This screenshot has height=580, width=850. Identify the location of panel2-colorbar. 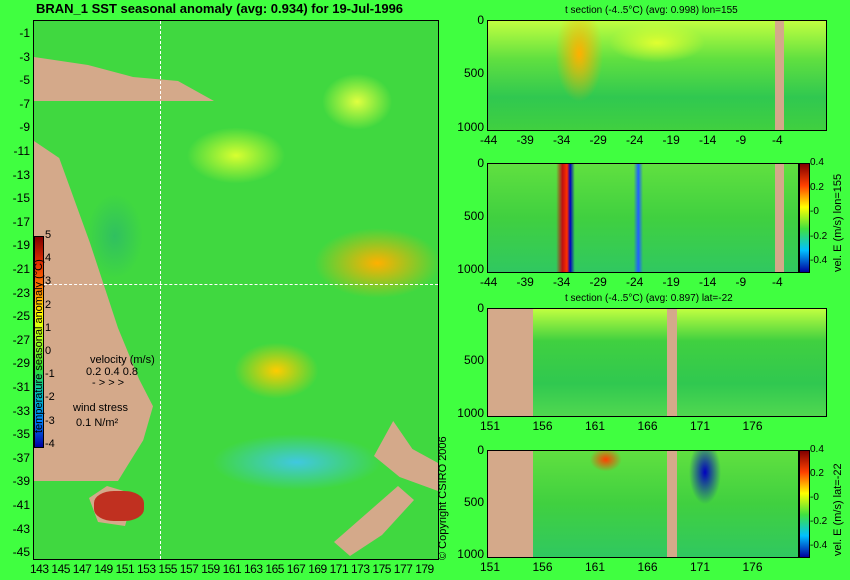
(804, 218).